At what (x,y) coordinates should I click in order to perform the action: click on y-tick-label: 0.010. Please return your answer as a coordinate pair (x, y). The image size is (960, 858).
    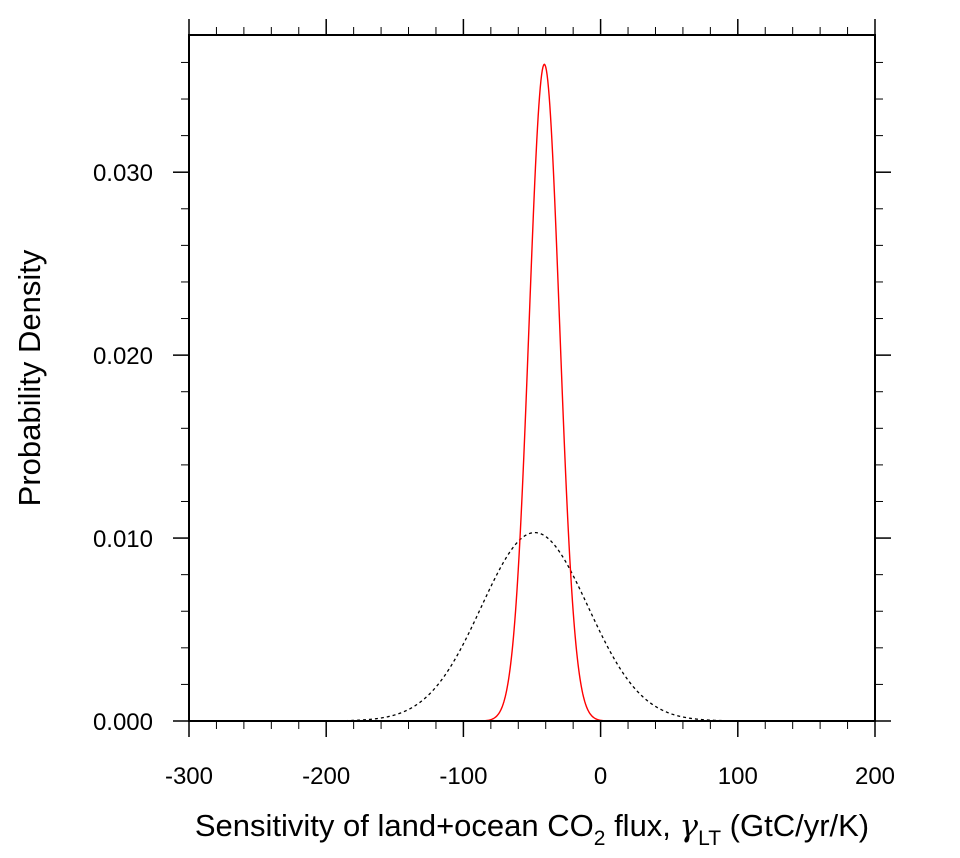
    Looking at the image, I should click on (123, 539).